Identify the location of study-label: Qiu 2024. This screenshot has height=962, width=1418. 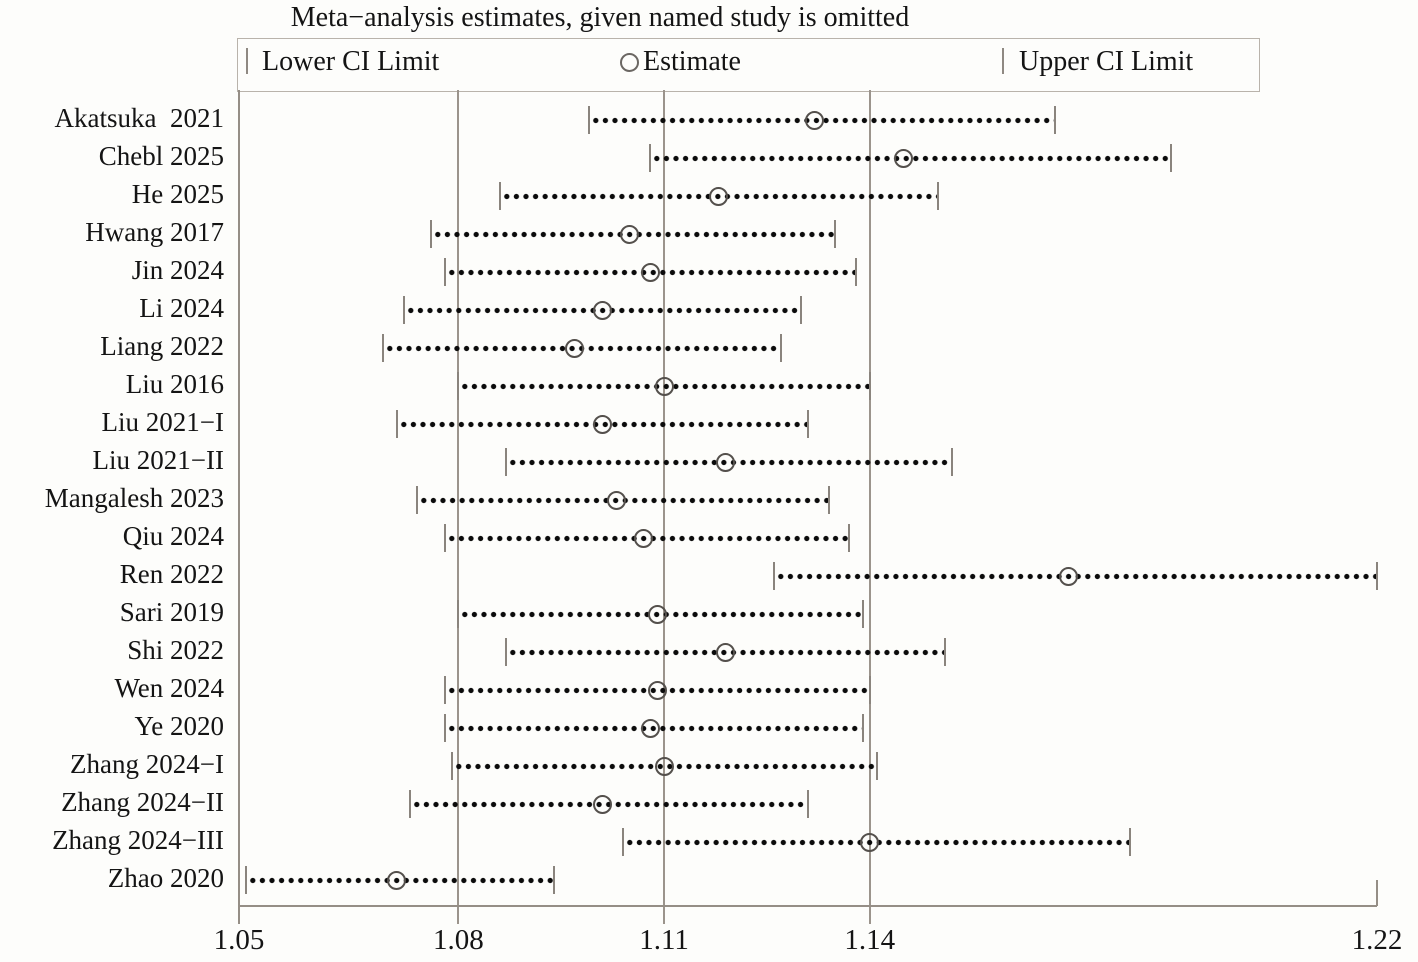
(173, 536).